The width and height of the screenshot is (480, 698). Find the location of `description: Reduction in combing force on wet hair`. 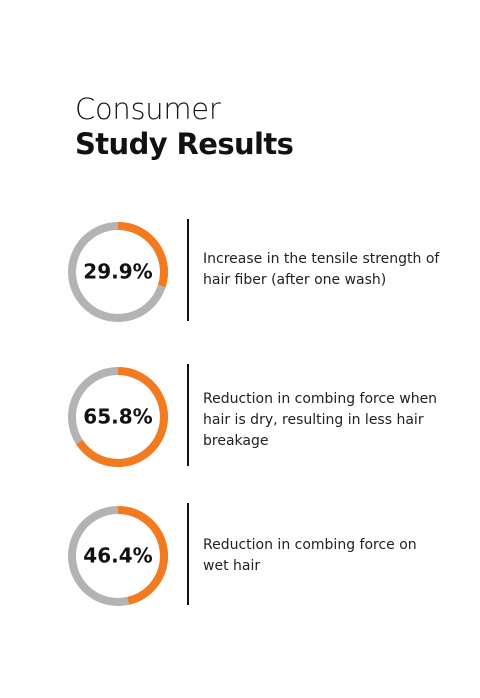

description: Reduction in combing force on wet hair is located at coordinates (310, 555).